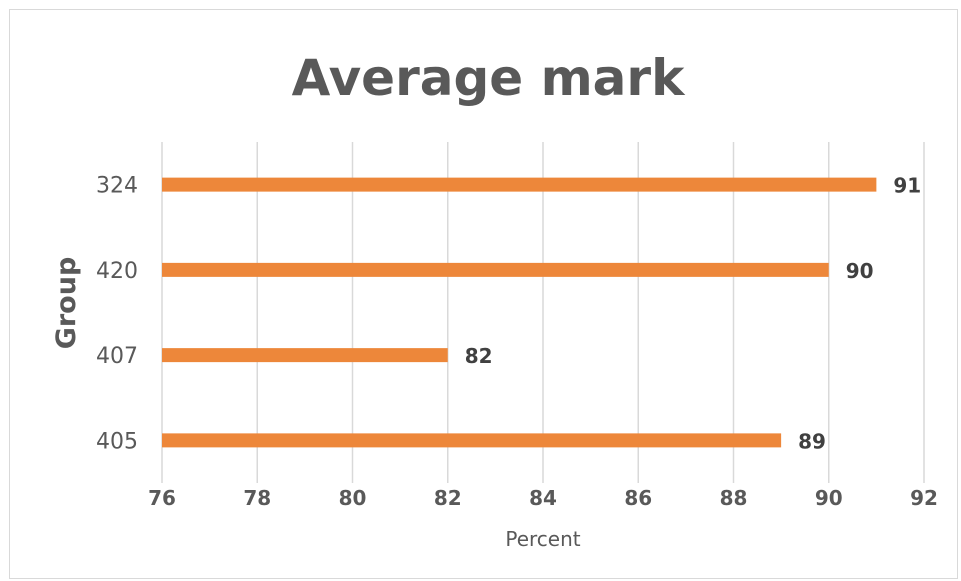  Describe the element at coordinates (638, 498) in the screenshot. I see `x-tick-label: 86` at that location.